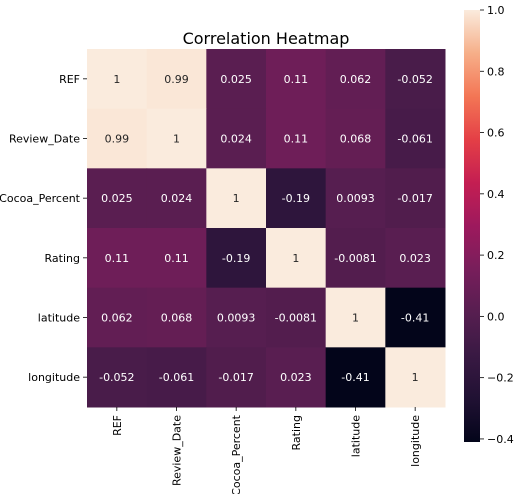 This screenshot has height=494, width=526. What do you see at coordinates (500, 439) in the screenshot?
I see `colorbar-tick-label-7: −0.4` at bounding box center [500, 439].